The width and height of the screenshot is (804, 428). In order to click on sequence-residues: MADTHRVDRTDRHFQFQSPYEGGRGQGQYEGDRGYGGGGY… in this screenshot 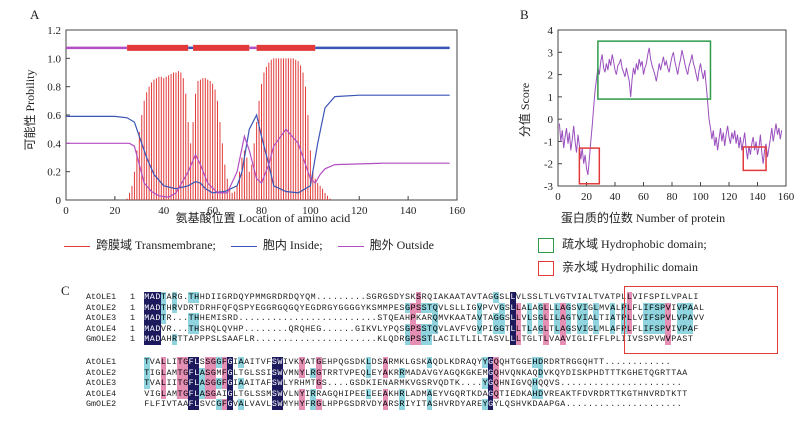, I will do `click(424, 308)`.